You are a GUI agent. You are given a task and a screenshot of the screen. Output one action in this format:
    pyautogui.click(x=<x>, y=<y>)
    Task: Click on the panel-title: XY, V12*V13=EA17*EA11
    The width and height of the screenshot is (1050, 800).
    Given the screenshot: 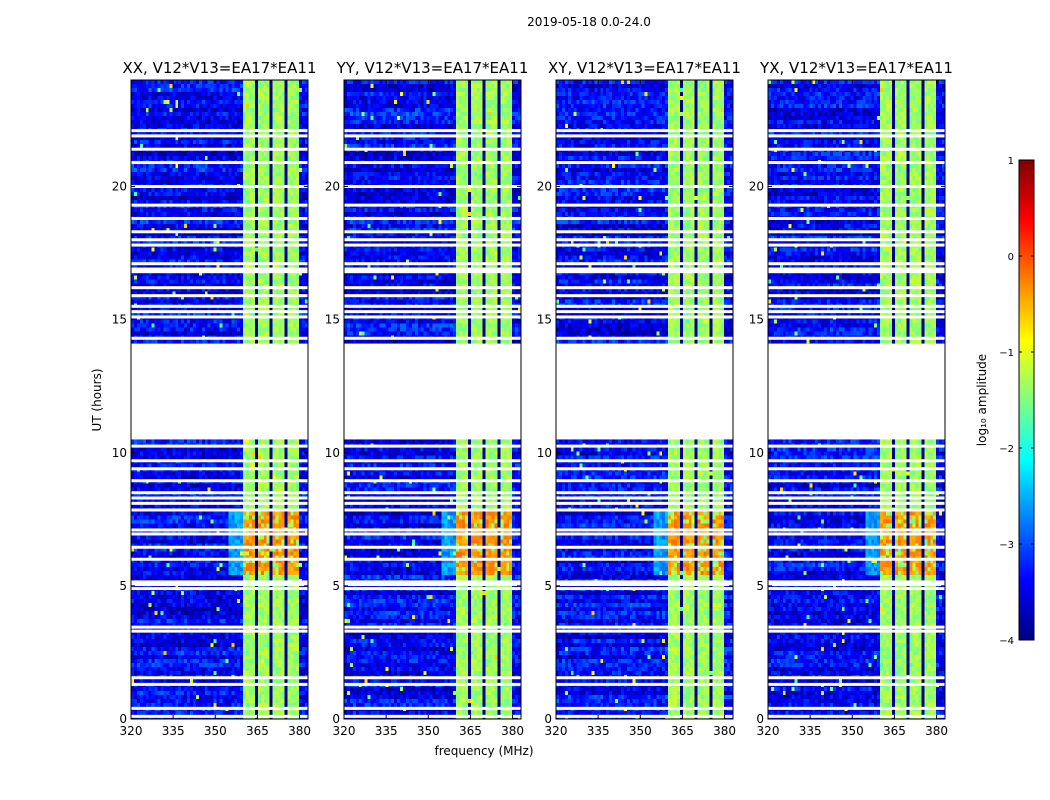 What is the action you would take?
    pyautogui.click(x=644, y=68)
    